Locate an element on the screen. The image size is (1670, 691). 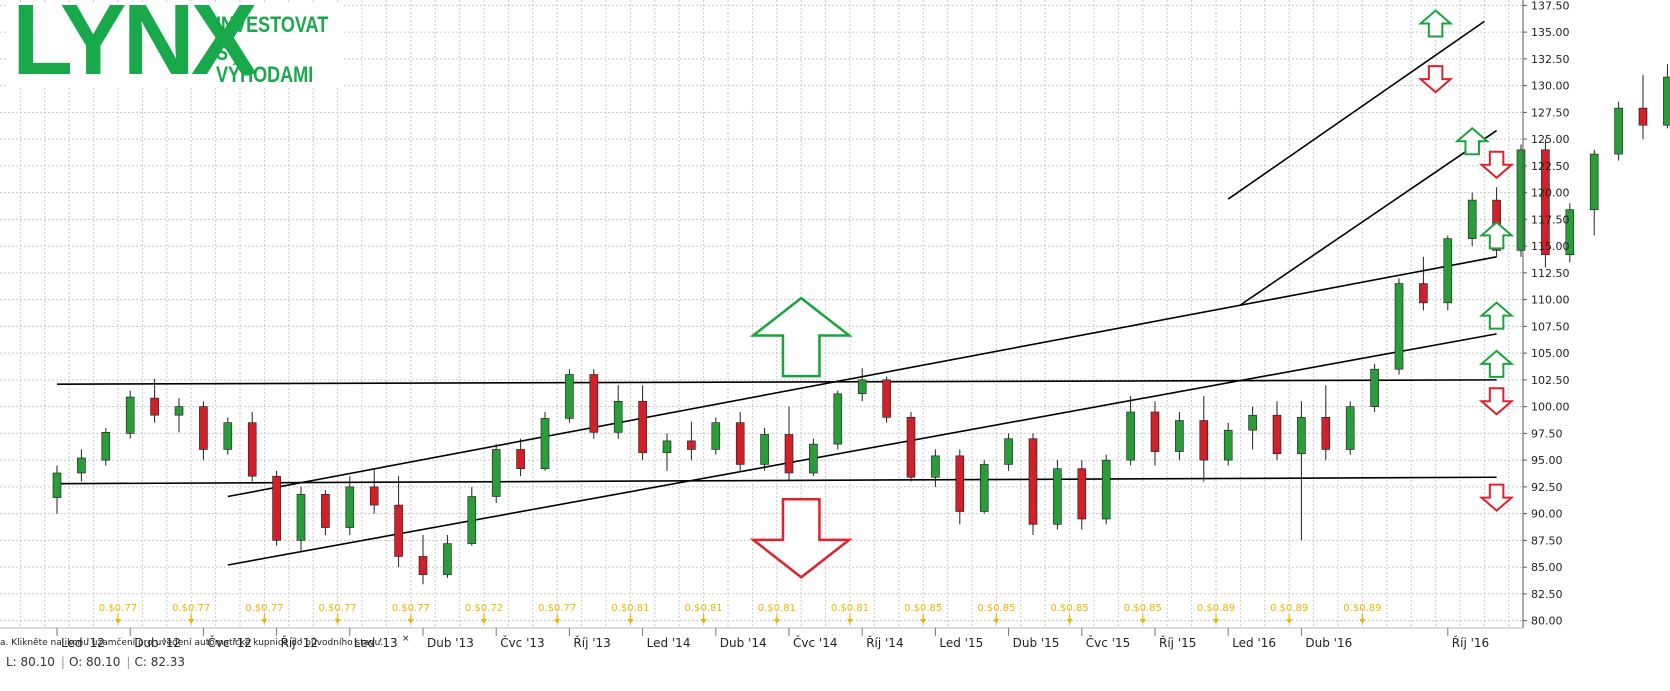
y-tick-label: 102.50 is located at coordinates (1550, 380).